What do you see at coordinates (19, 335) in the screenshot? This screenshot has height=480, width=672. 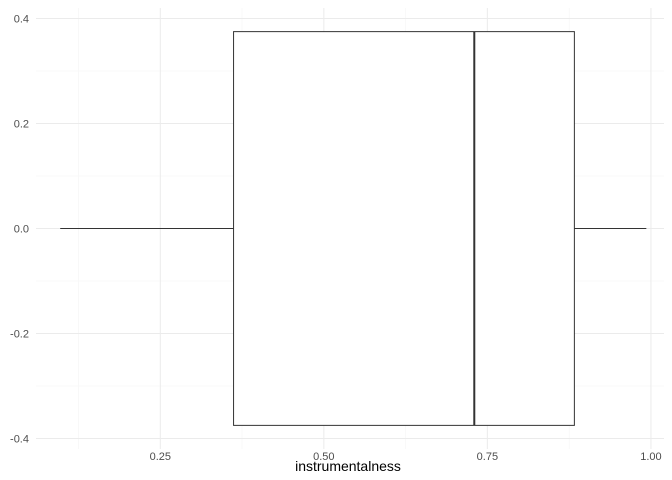 I see `y-tick-label: -0.2` at bounding box center [19, 335].